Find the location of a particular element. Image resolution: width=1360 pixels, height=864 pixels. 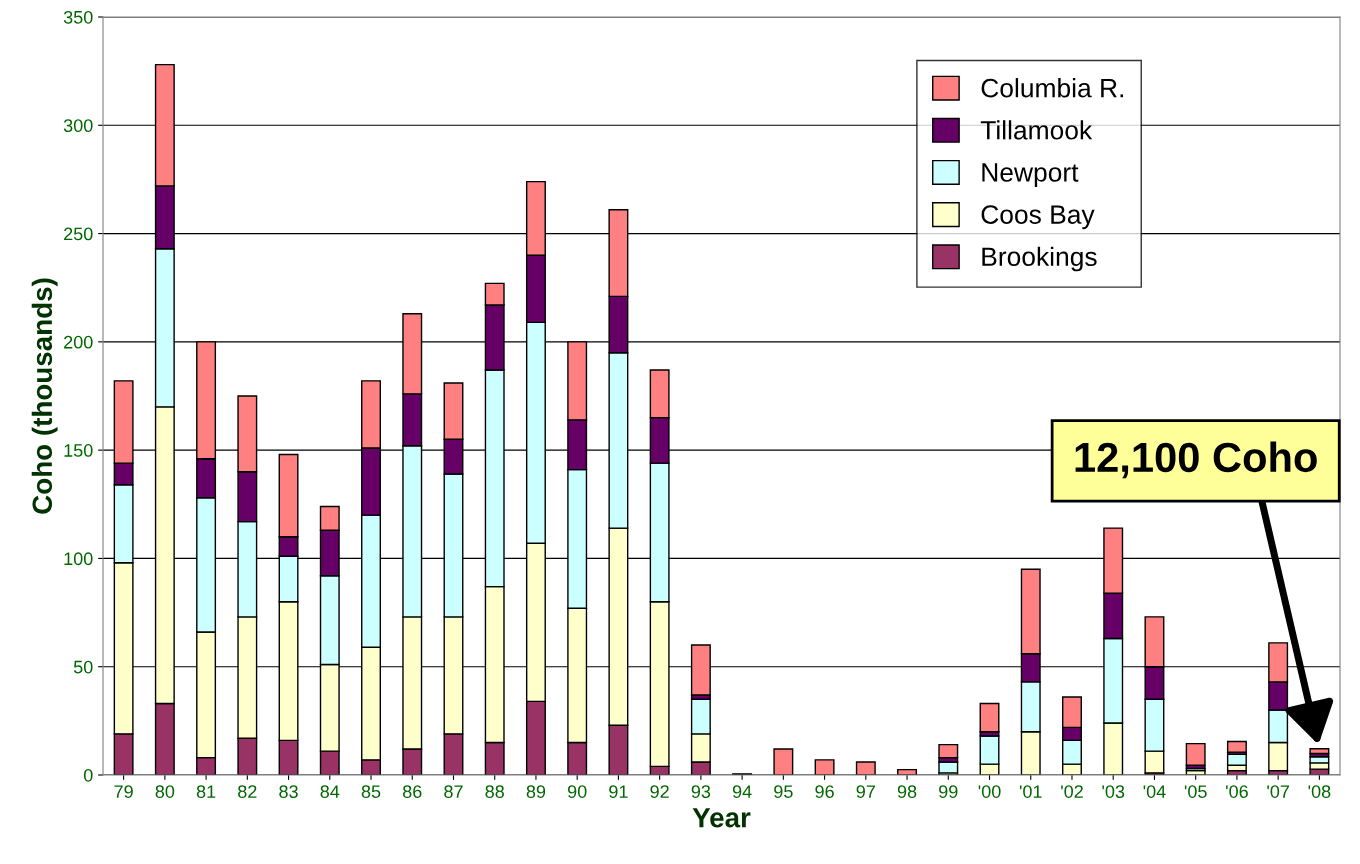

x-tick-label: '03 is located at coordinates (1113, 791).